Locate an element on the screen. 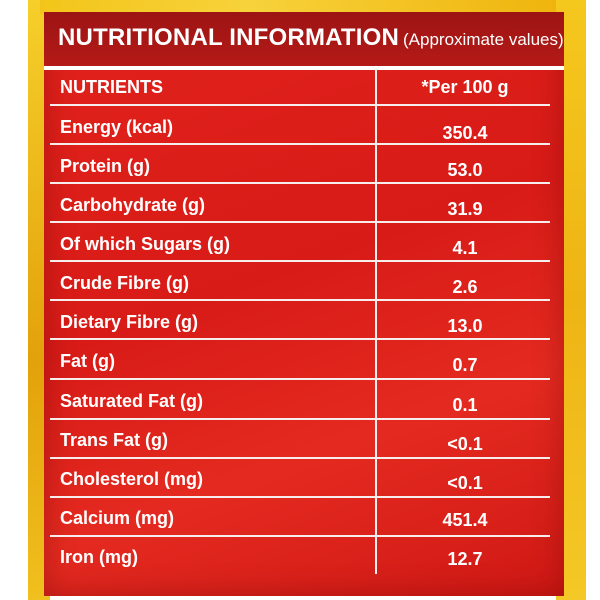 The width and height of the screenshot is (600, 600). nutrient-name: Trans Fat (g) is located at coordinates (114, 440).